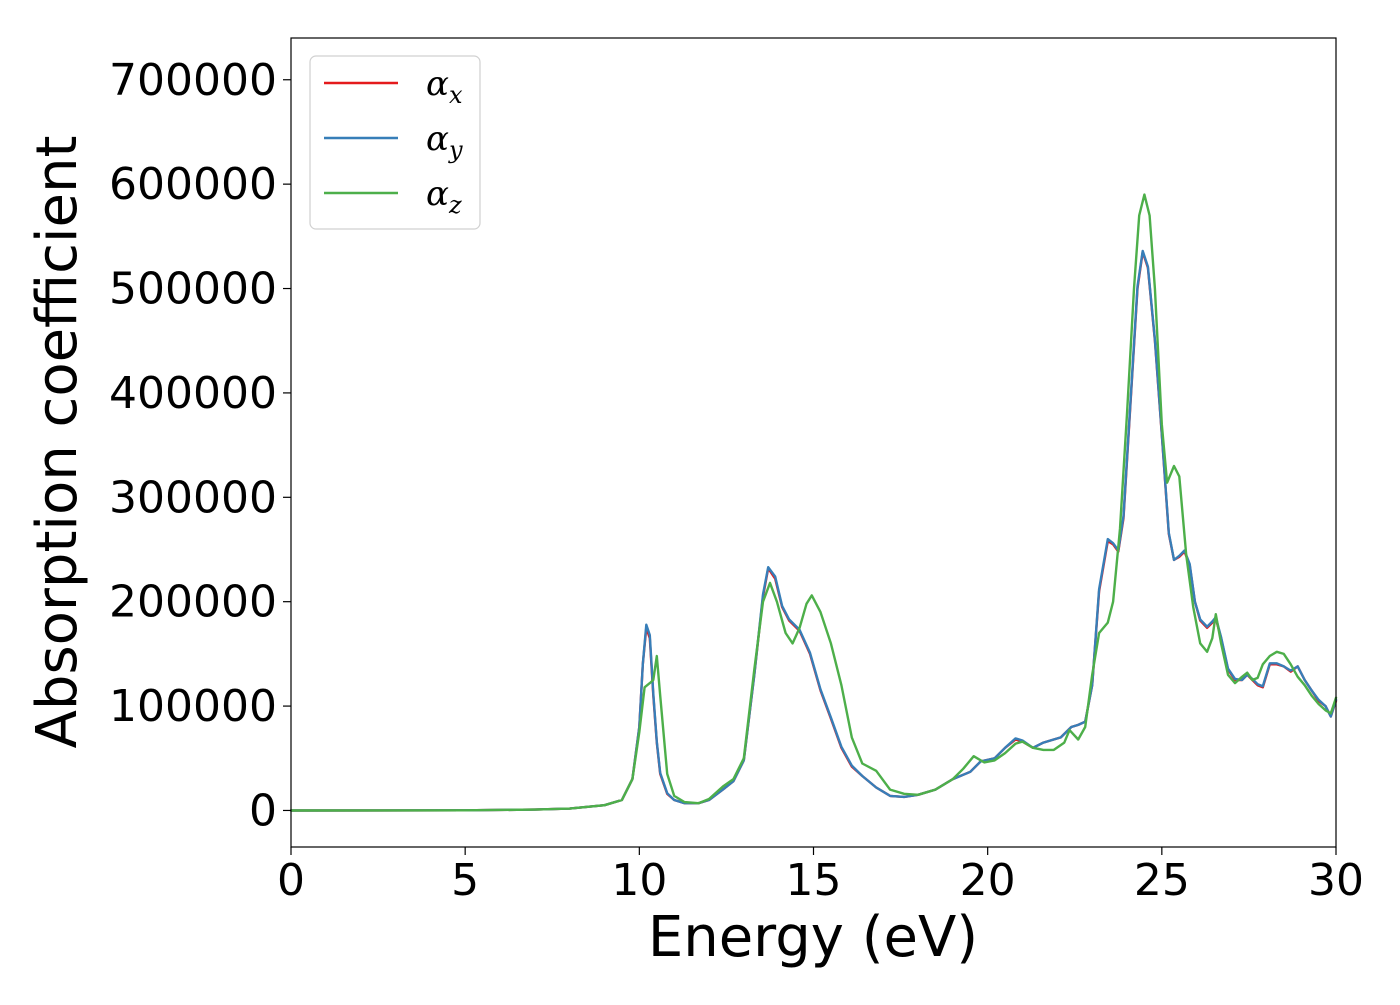  Describe the element at coordinates (988, 880) in the screenshot. I see `x-tick-label: 20` at that location.